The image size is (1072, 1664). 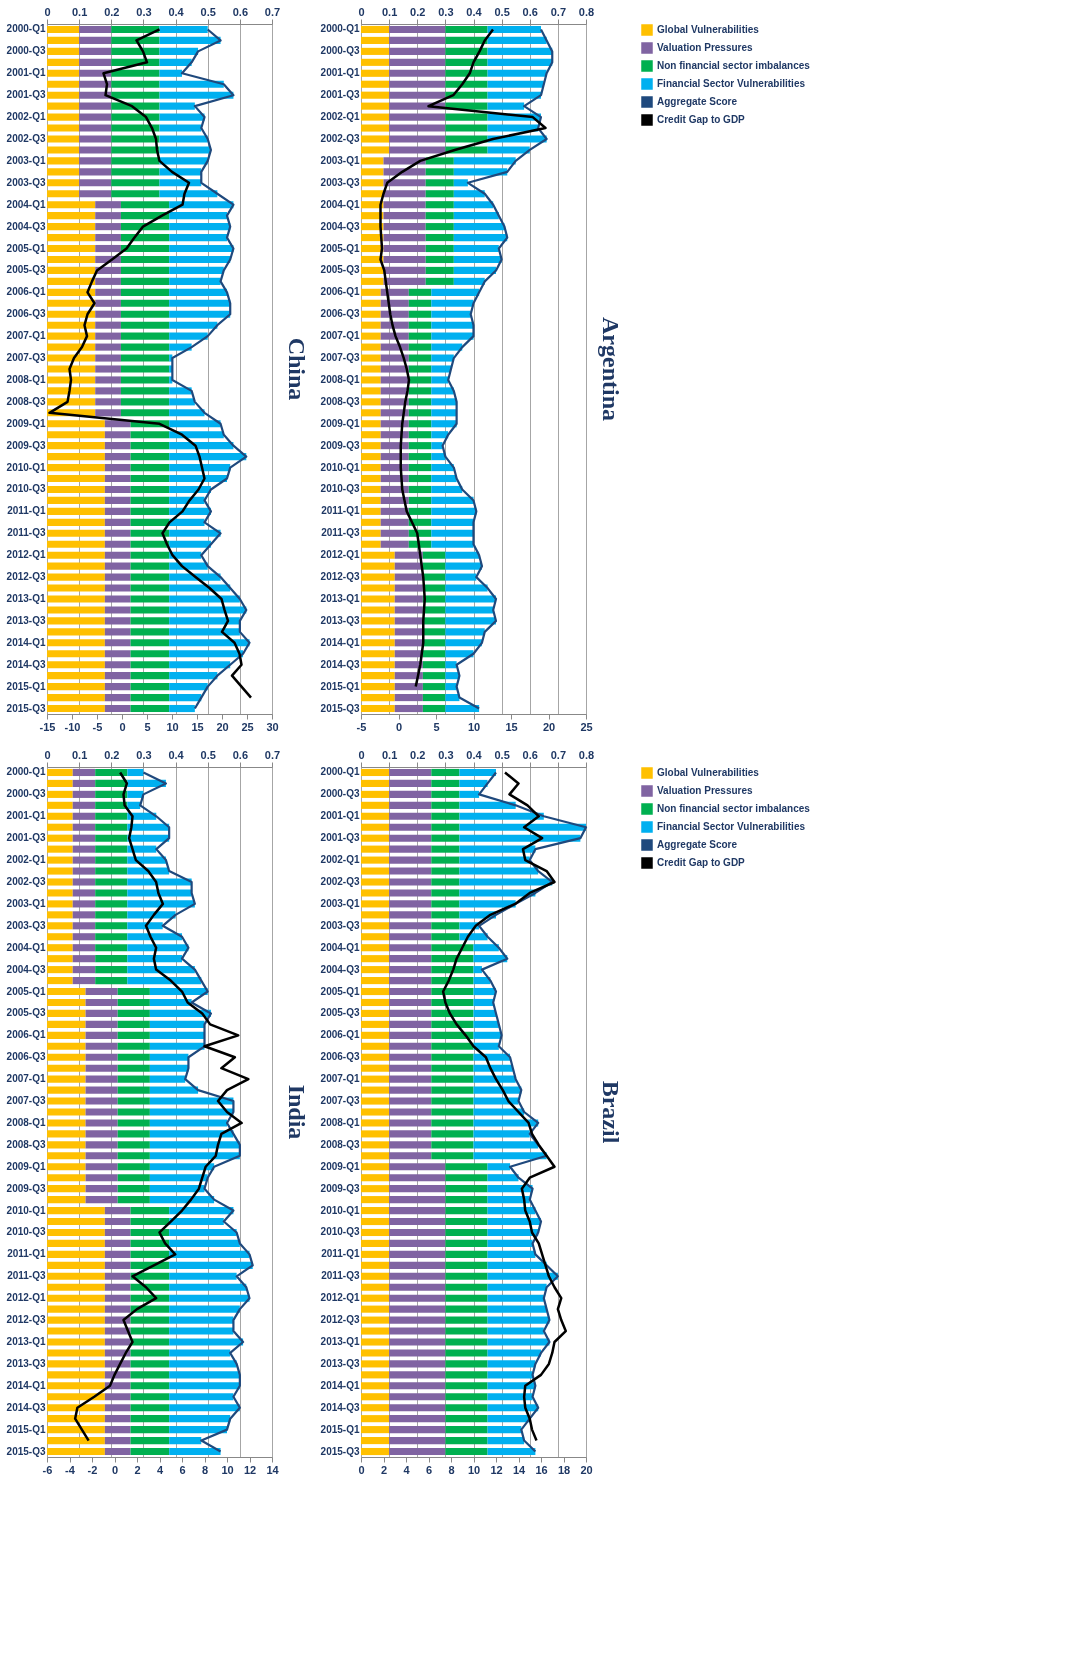 What do you see at coordinates (144, 754) in the screenshot?
I see `x-tick-label: 0.3` at bounding box center [144, 754].